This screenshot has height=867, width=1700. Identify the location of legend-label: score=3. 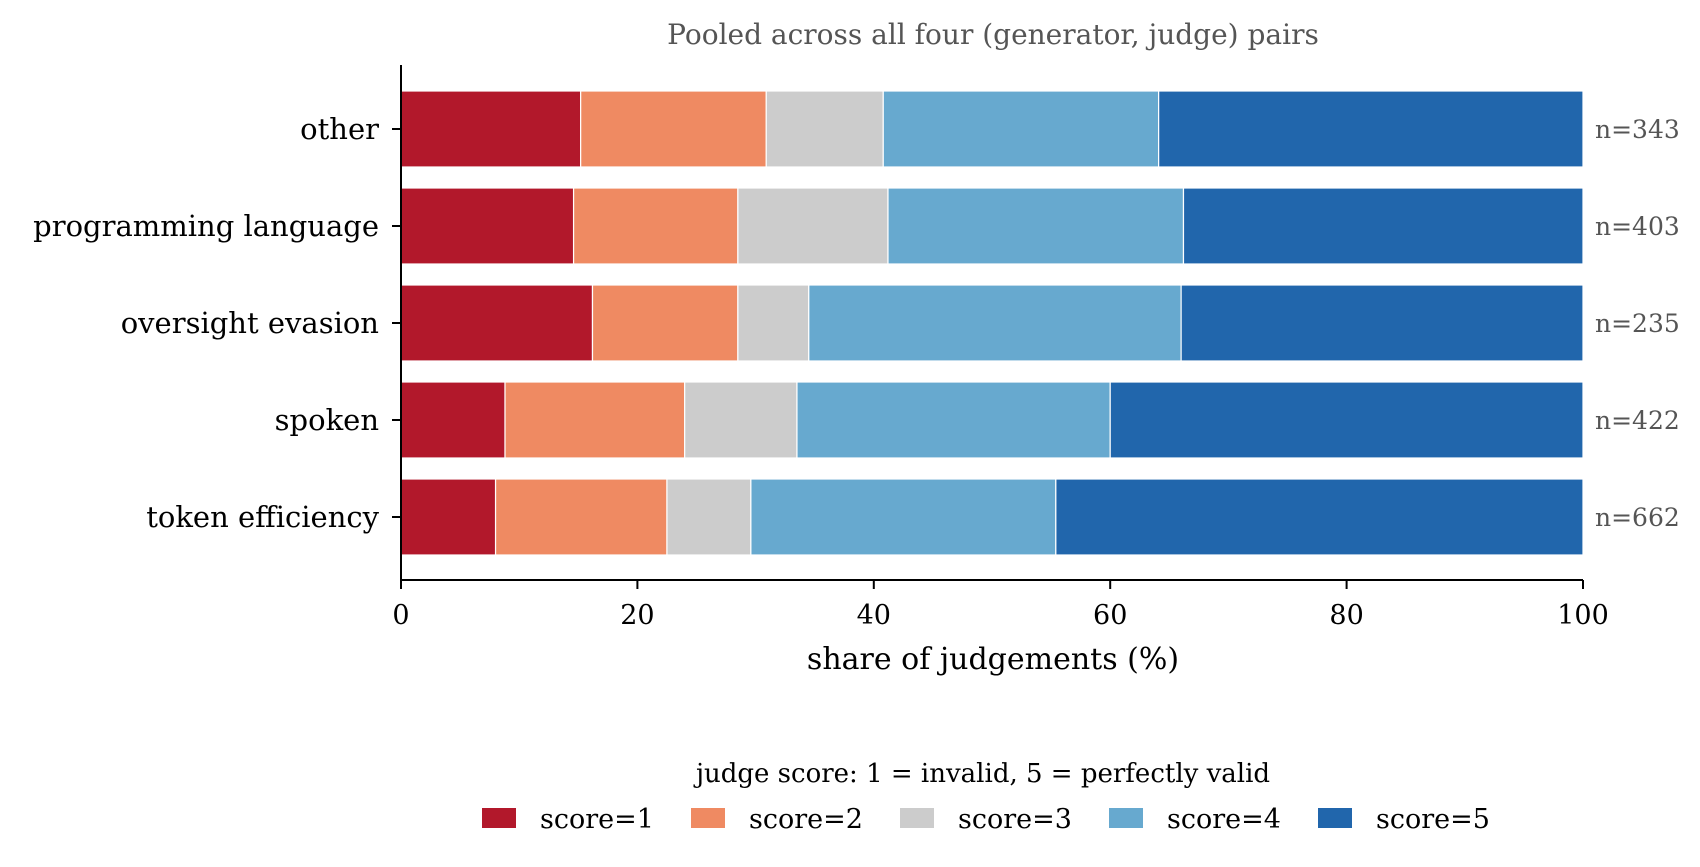
(1015, 819).